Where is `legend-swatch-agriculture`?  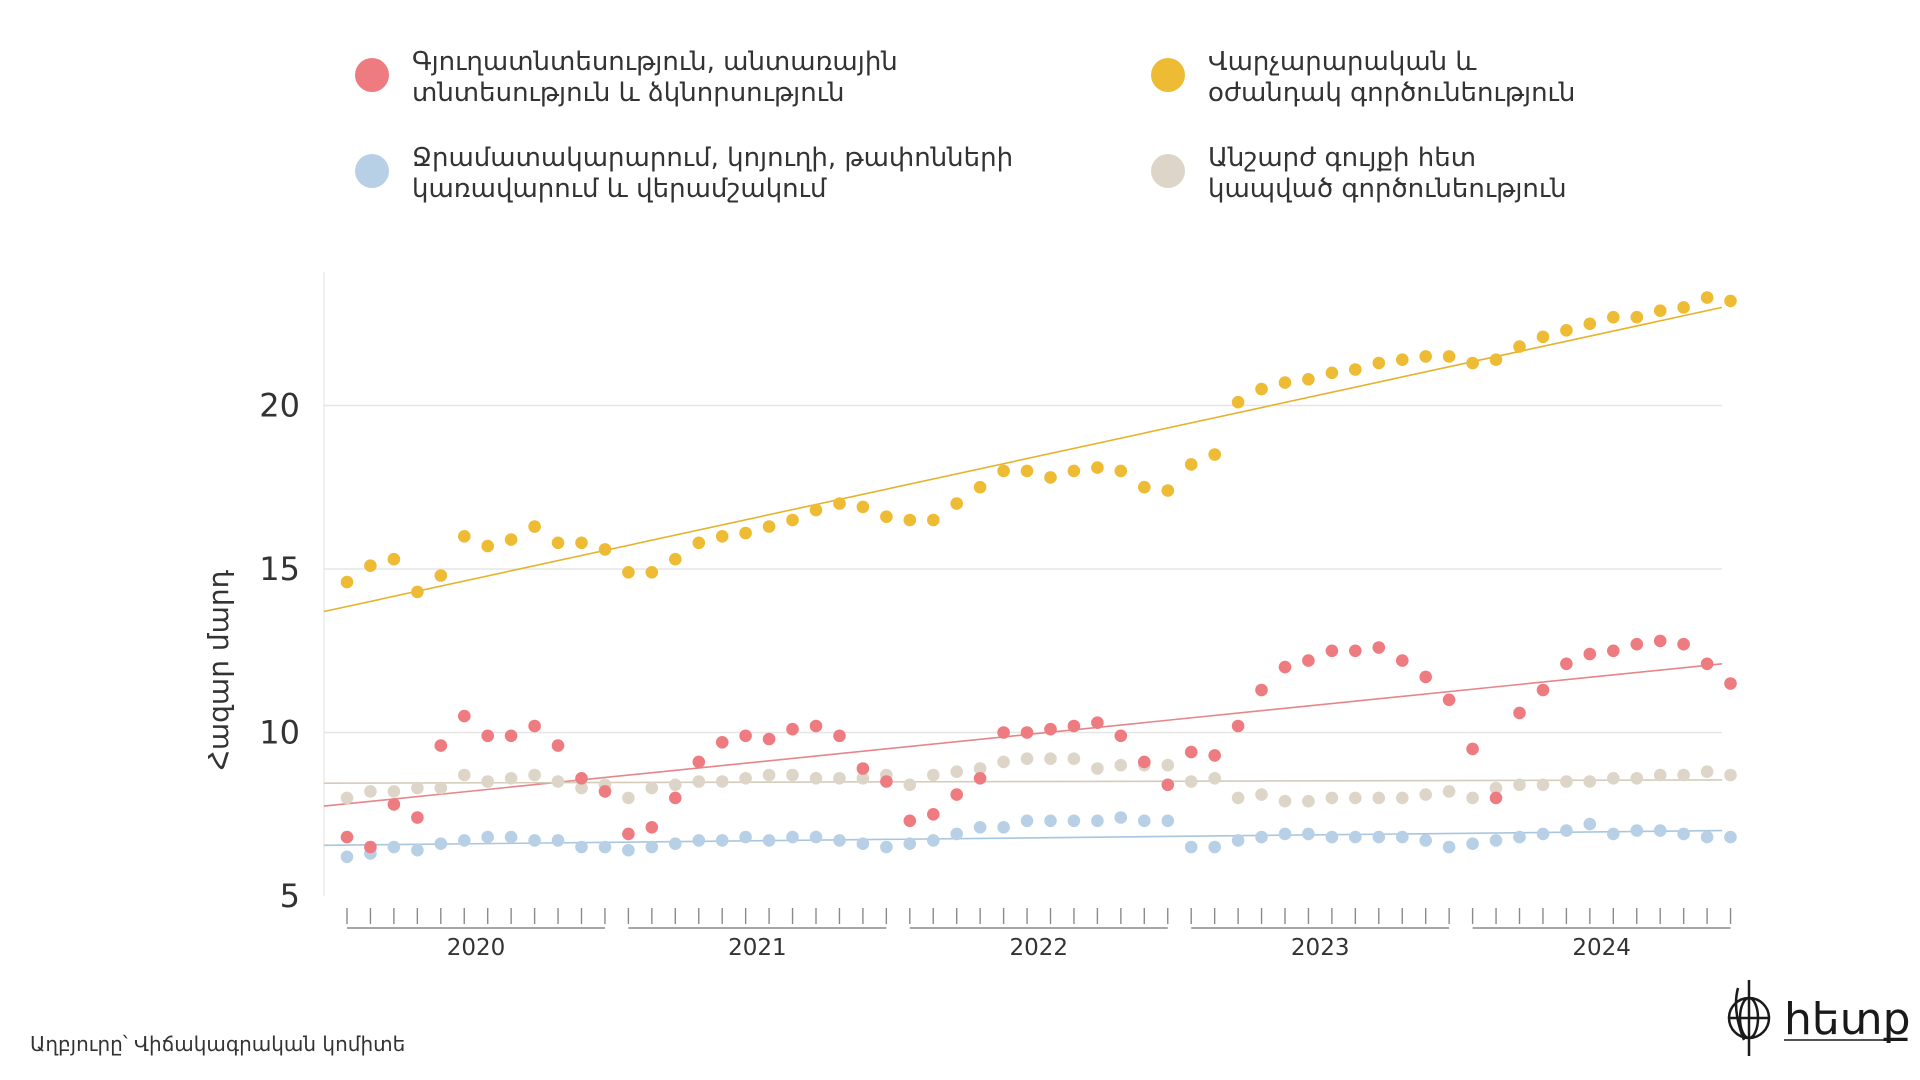 legend-swatch-agriculture is located at coordinates (372, 75).